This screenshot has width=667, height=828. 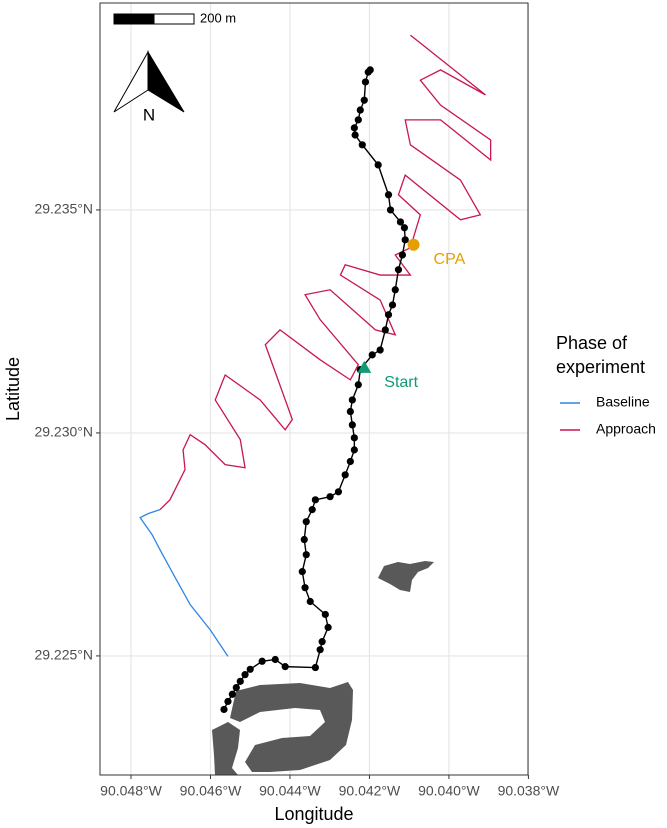 What do you see at coordinates (601, 355) in the screenshot?
I see `legend-title: Phase of experiment` at bounding box center [601, 355].